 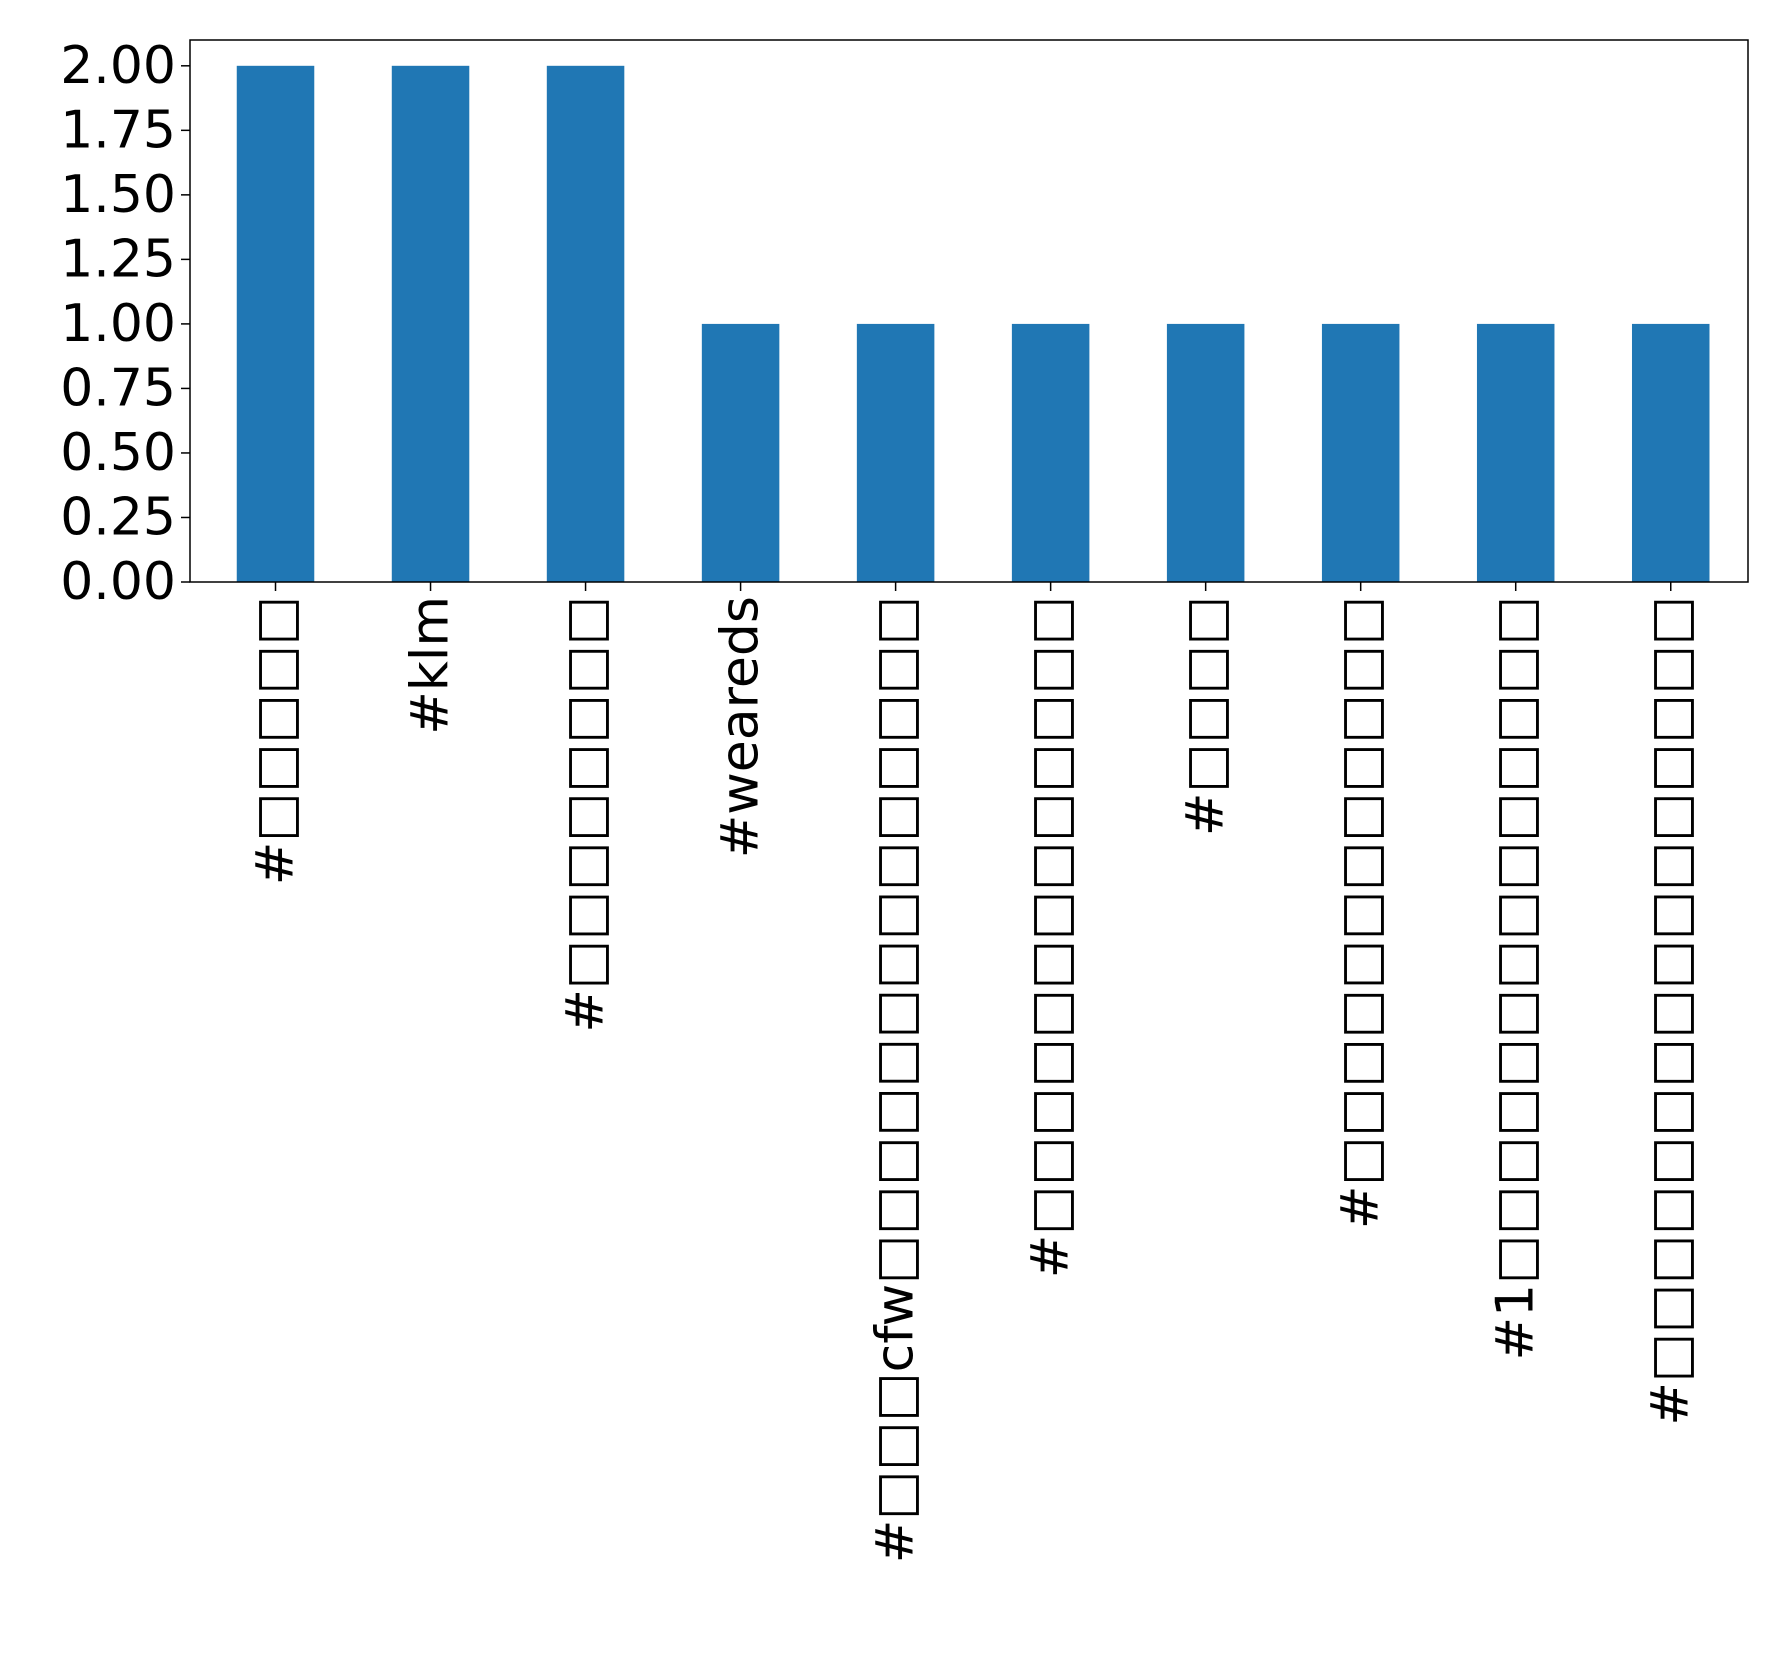 I want to click on y-tick-label: 1.50, so click(x=118, y=195).